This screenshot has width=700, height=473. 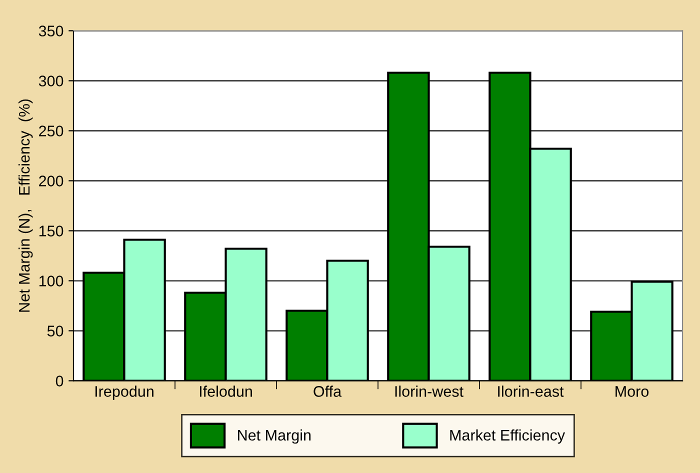 What do you see at coordinates (508, 436) in the screenshot?
I see `legend-label: Market Efficiency` at bounding box center [508, 436].